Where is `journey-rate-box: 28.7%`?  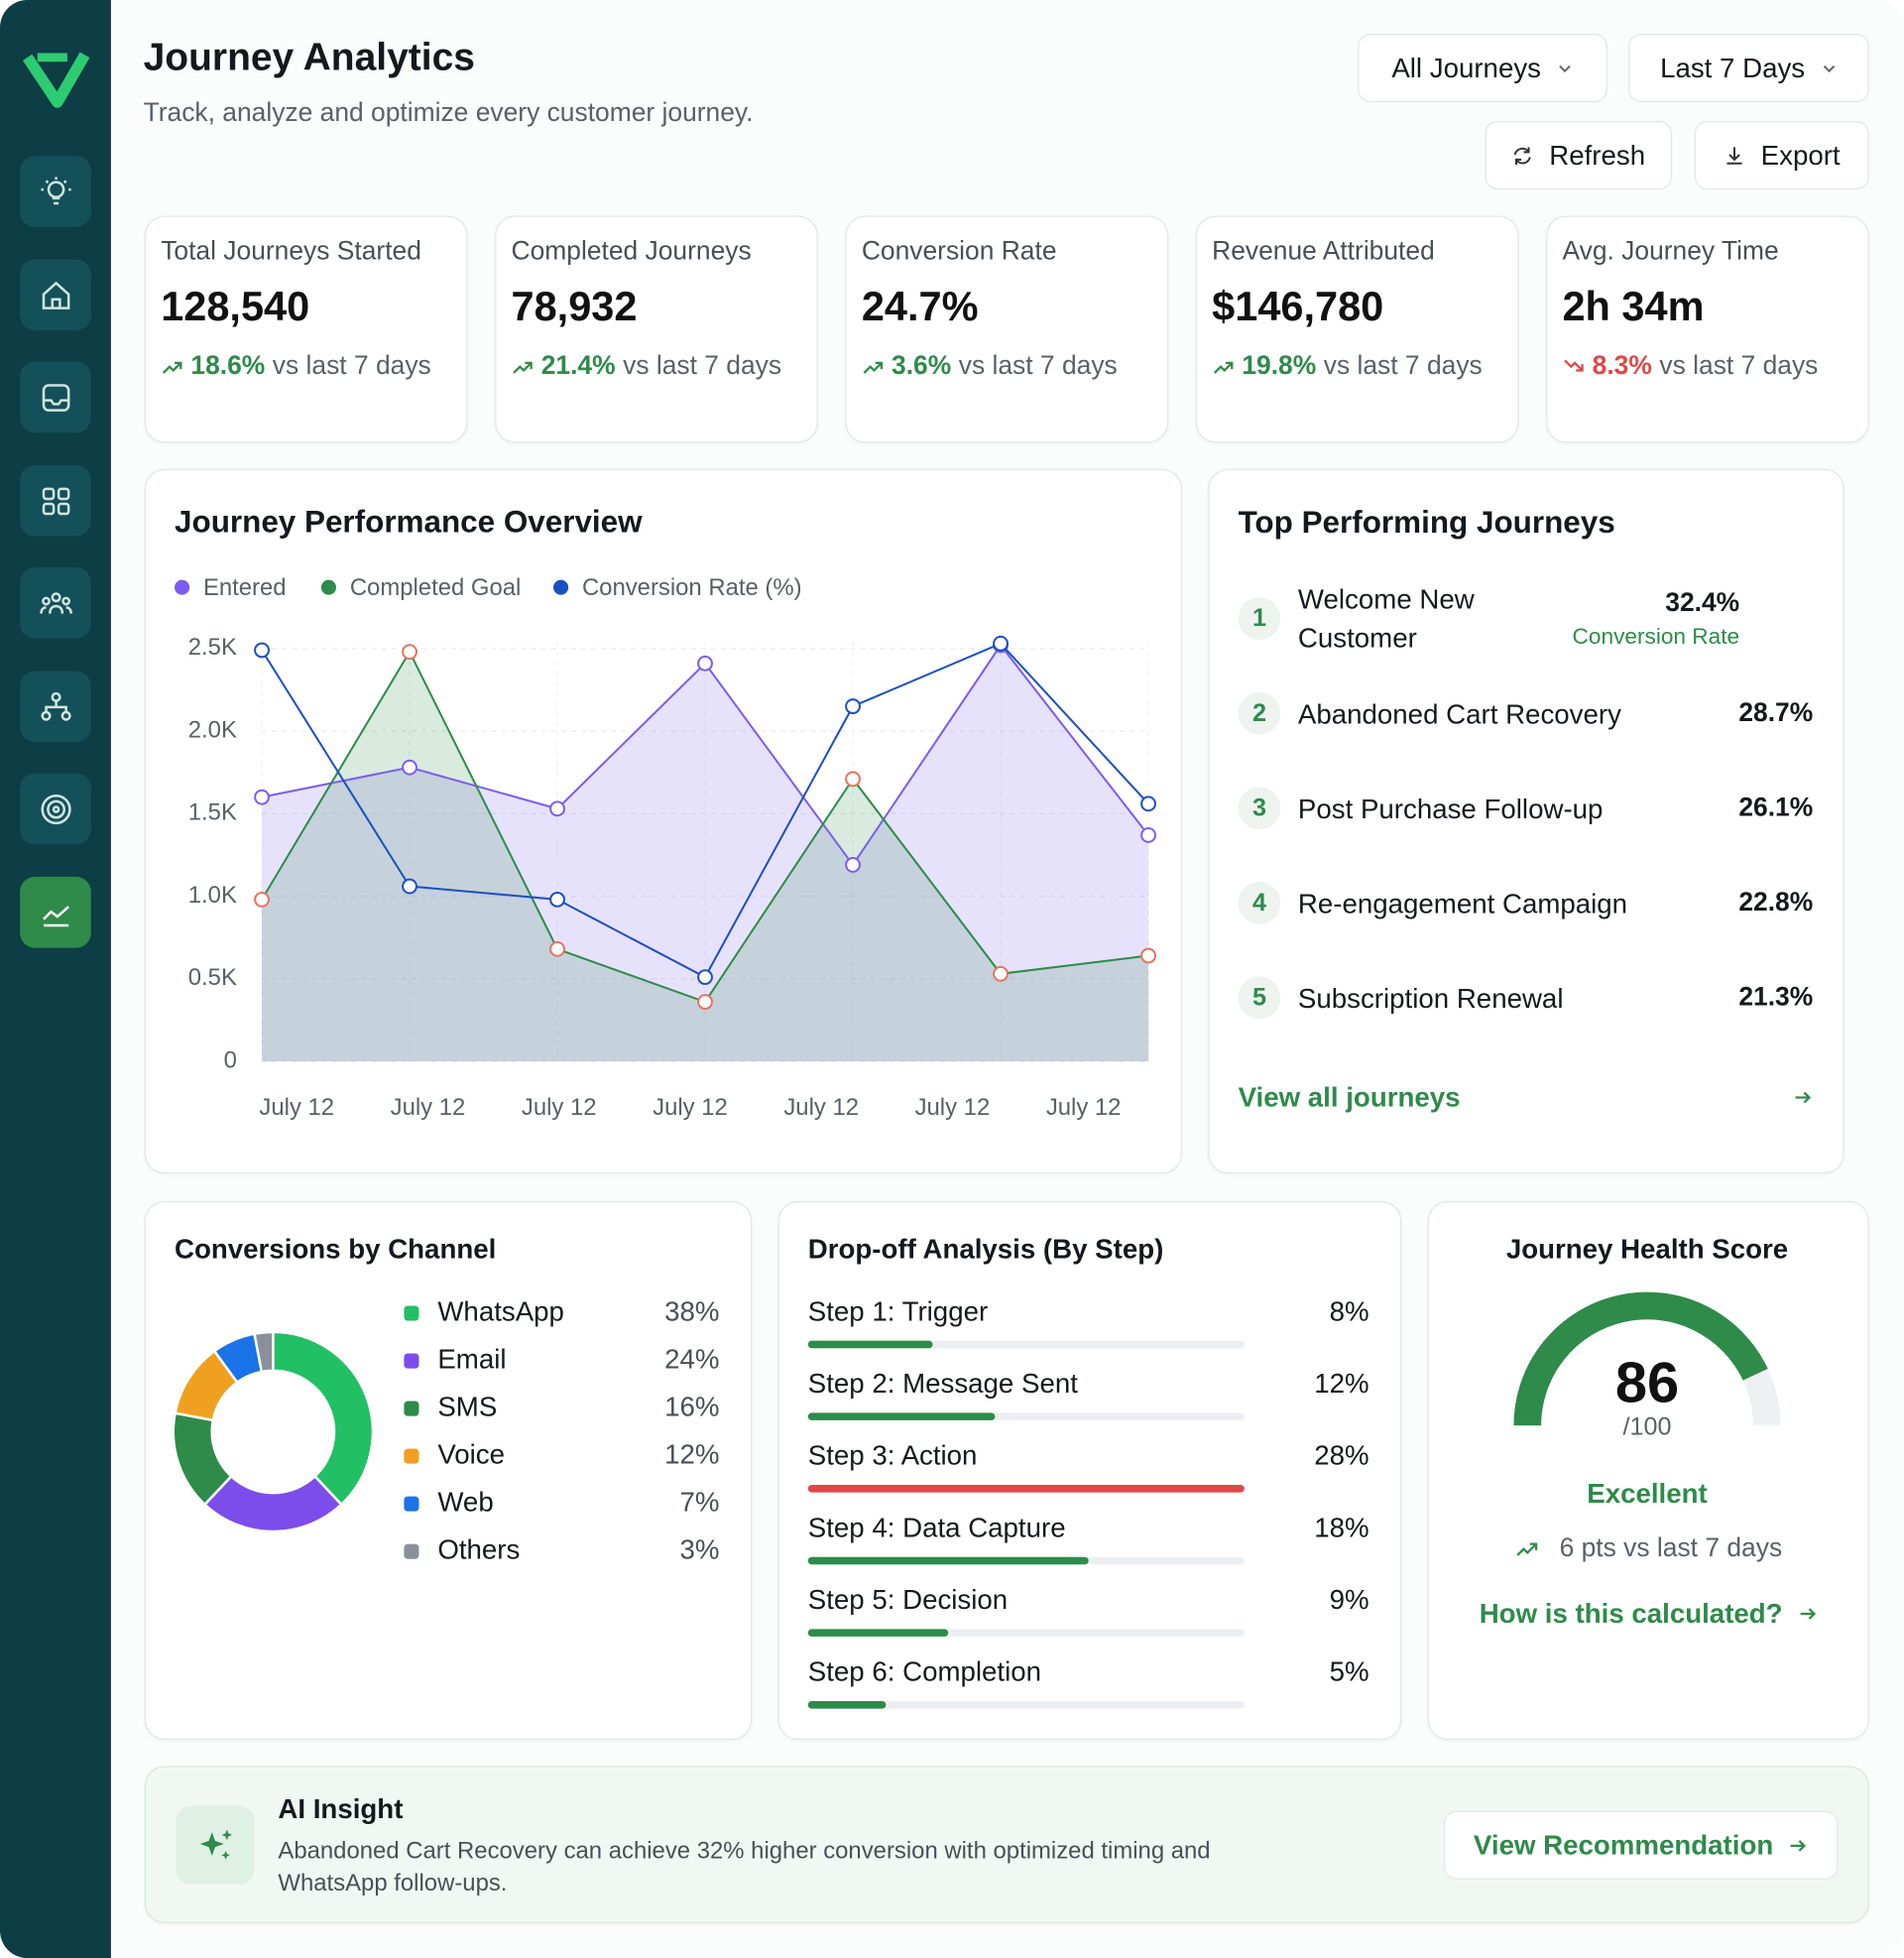
journey-rate-box: 28.7% is located at coordinates (1775, 713).